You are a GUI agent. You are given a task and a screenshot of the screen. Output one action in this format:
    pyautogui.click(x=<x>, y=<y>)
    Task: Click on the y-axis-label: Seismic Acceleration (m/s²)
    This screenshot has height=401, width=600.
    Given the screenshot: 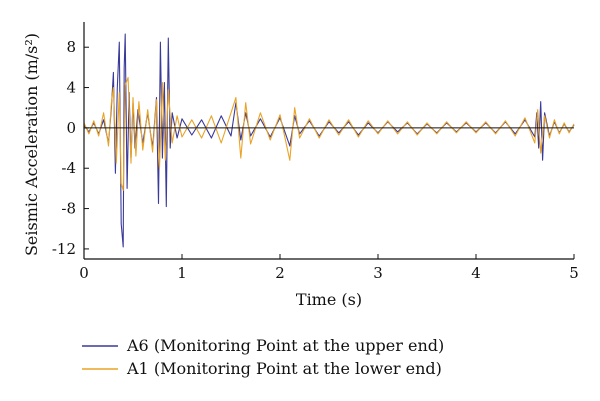 What is the action you would take?
    pyautogui.click(x=31, y=144)
    